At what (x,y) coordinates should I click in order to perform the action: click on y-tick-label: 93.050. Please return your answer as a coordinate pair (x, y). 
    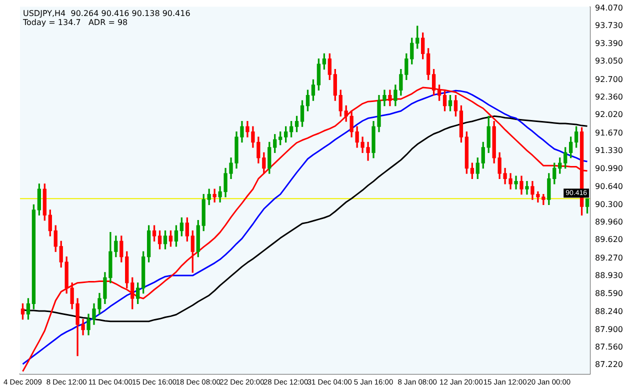
    Looking at the image, I should click on (609, 61).